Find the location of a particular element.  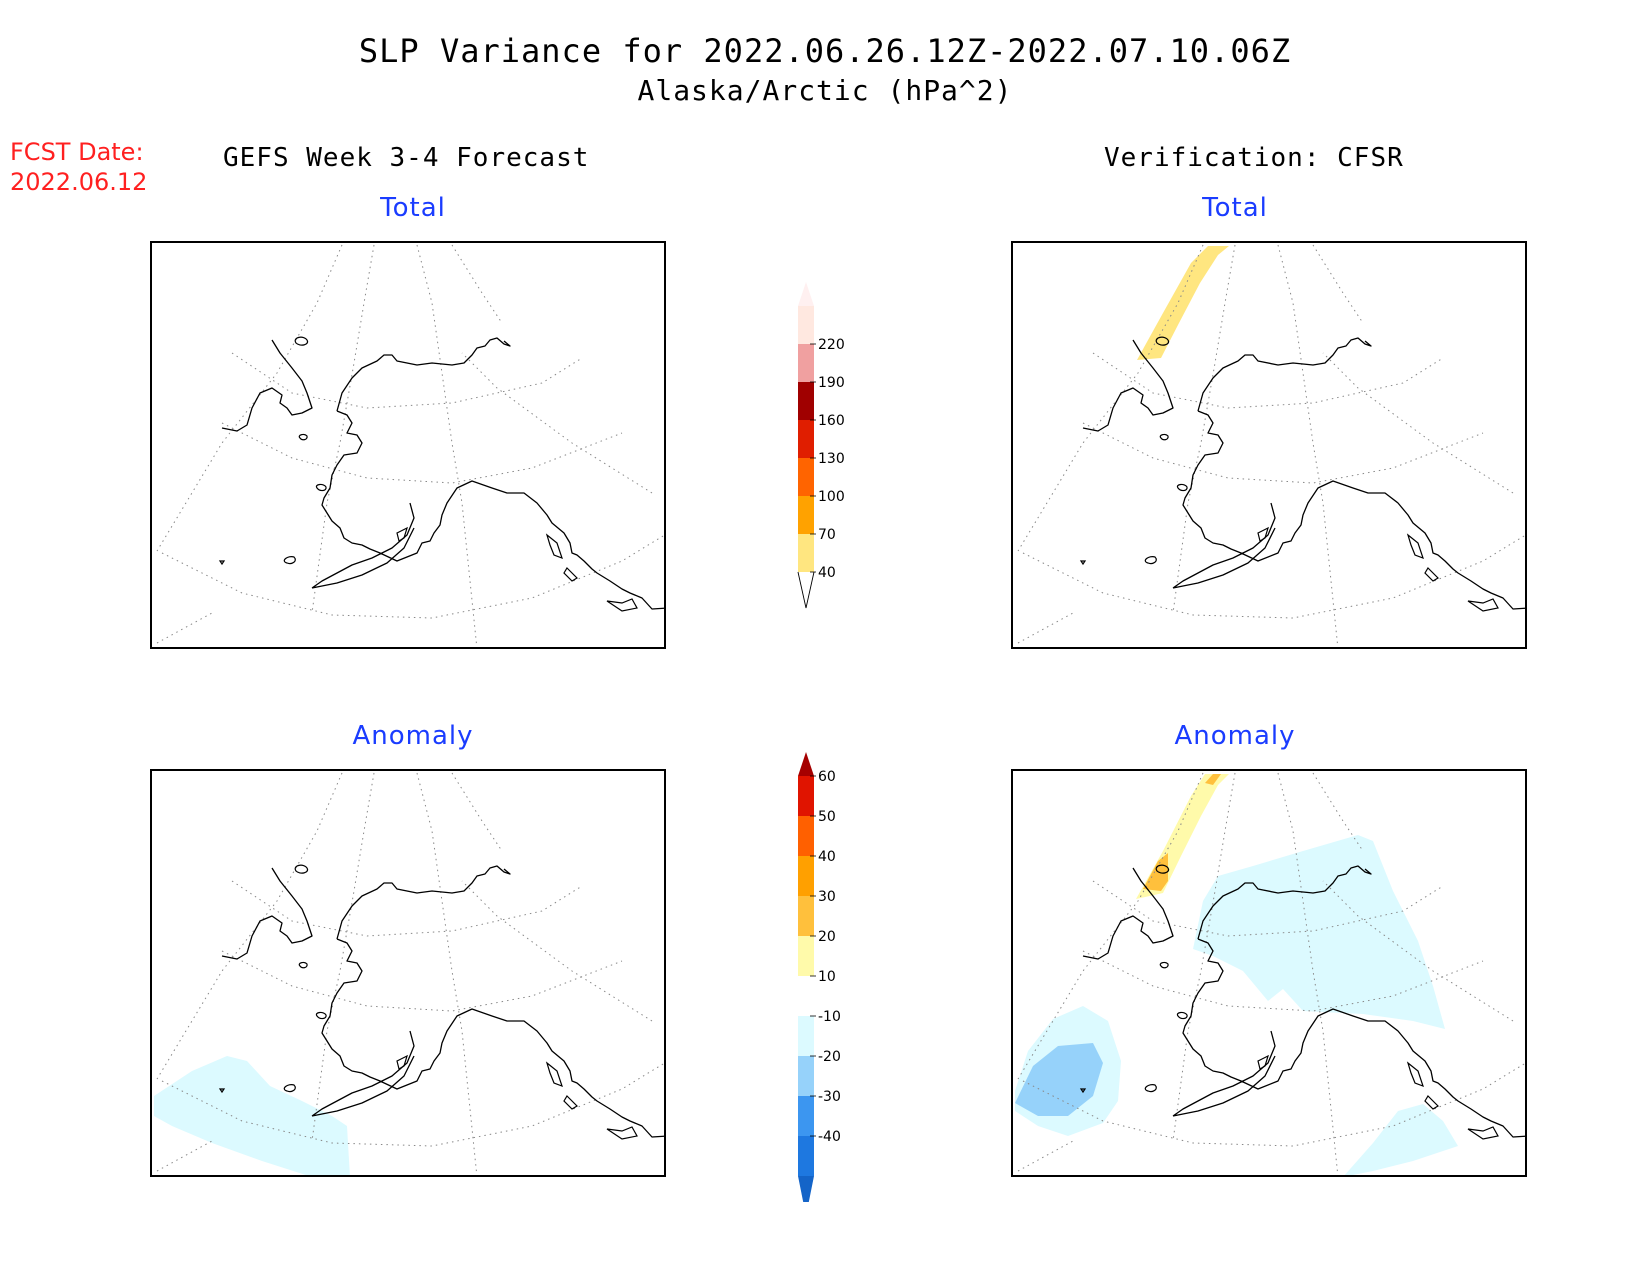

forecast-anomaly-map-svg is located at coordinates (409, 973).